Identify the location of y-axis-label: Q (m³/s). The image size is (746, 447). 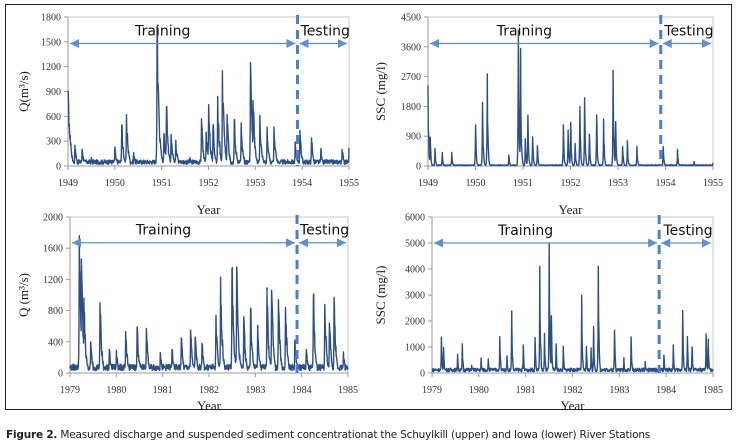
(23, 295).